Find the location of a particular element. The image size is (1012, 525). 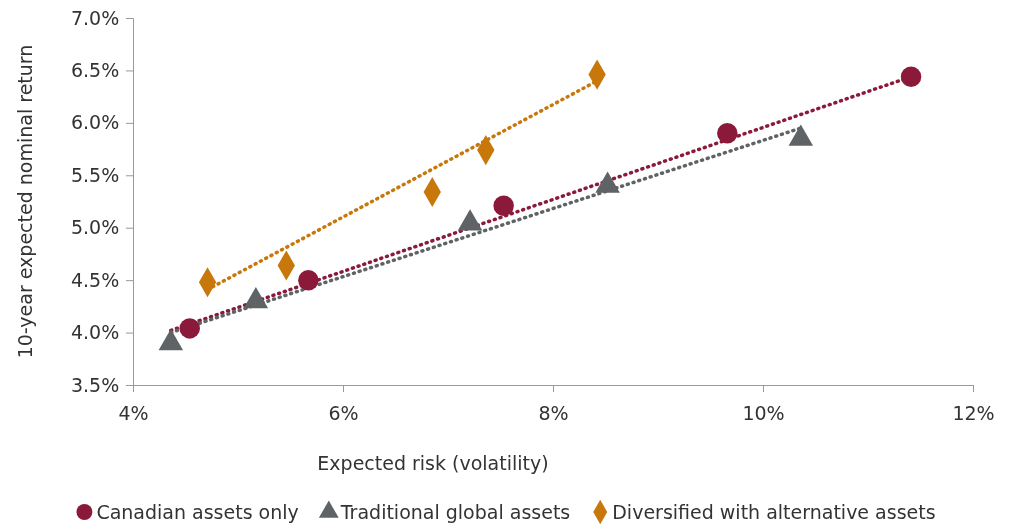

legend-label: Diversified with alternative assets is located at coordinates (774, 511).